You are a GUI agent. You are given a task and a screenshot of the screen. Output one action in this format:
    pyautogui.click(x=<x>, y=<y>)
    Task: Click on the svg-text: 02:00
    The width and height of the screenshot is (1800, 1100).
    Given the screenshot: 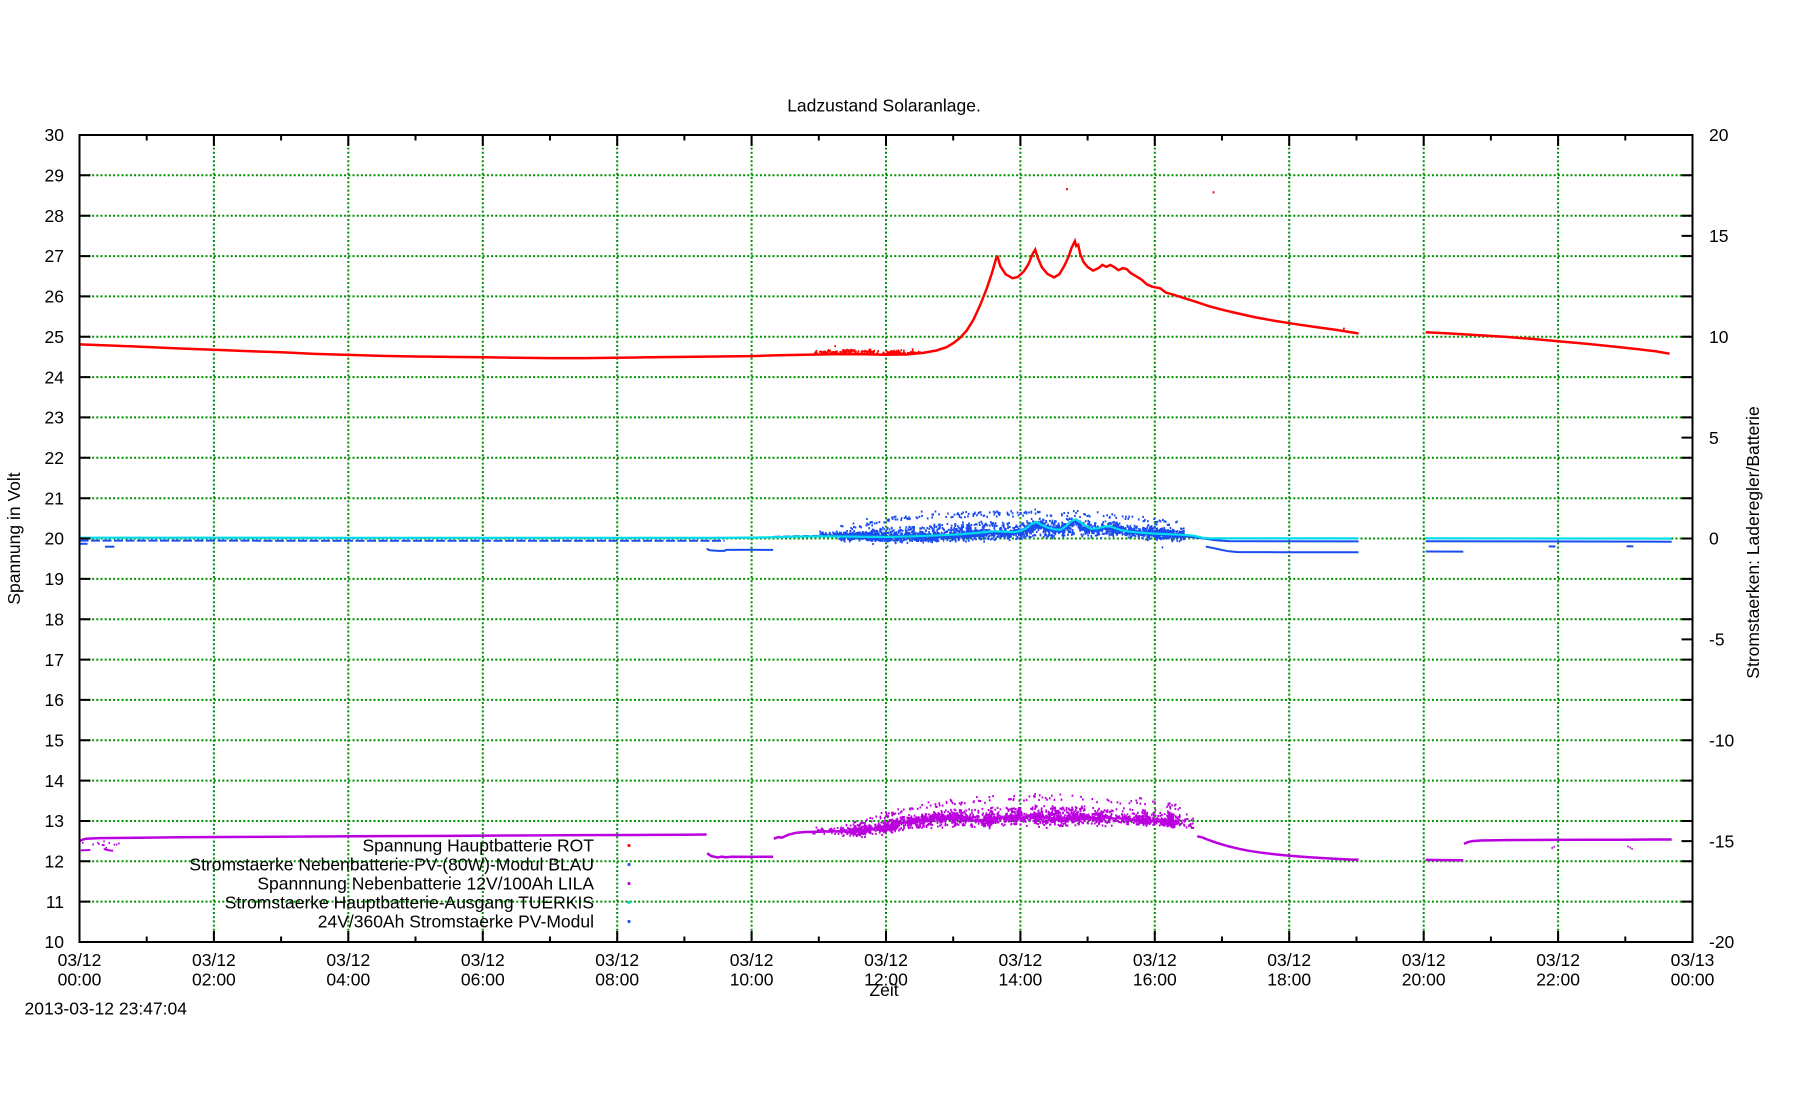 What is the action you would take?
    pyautogui.click(x=214, y=979)
    